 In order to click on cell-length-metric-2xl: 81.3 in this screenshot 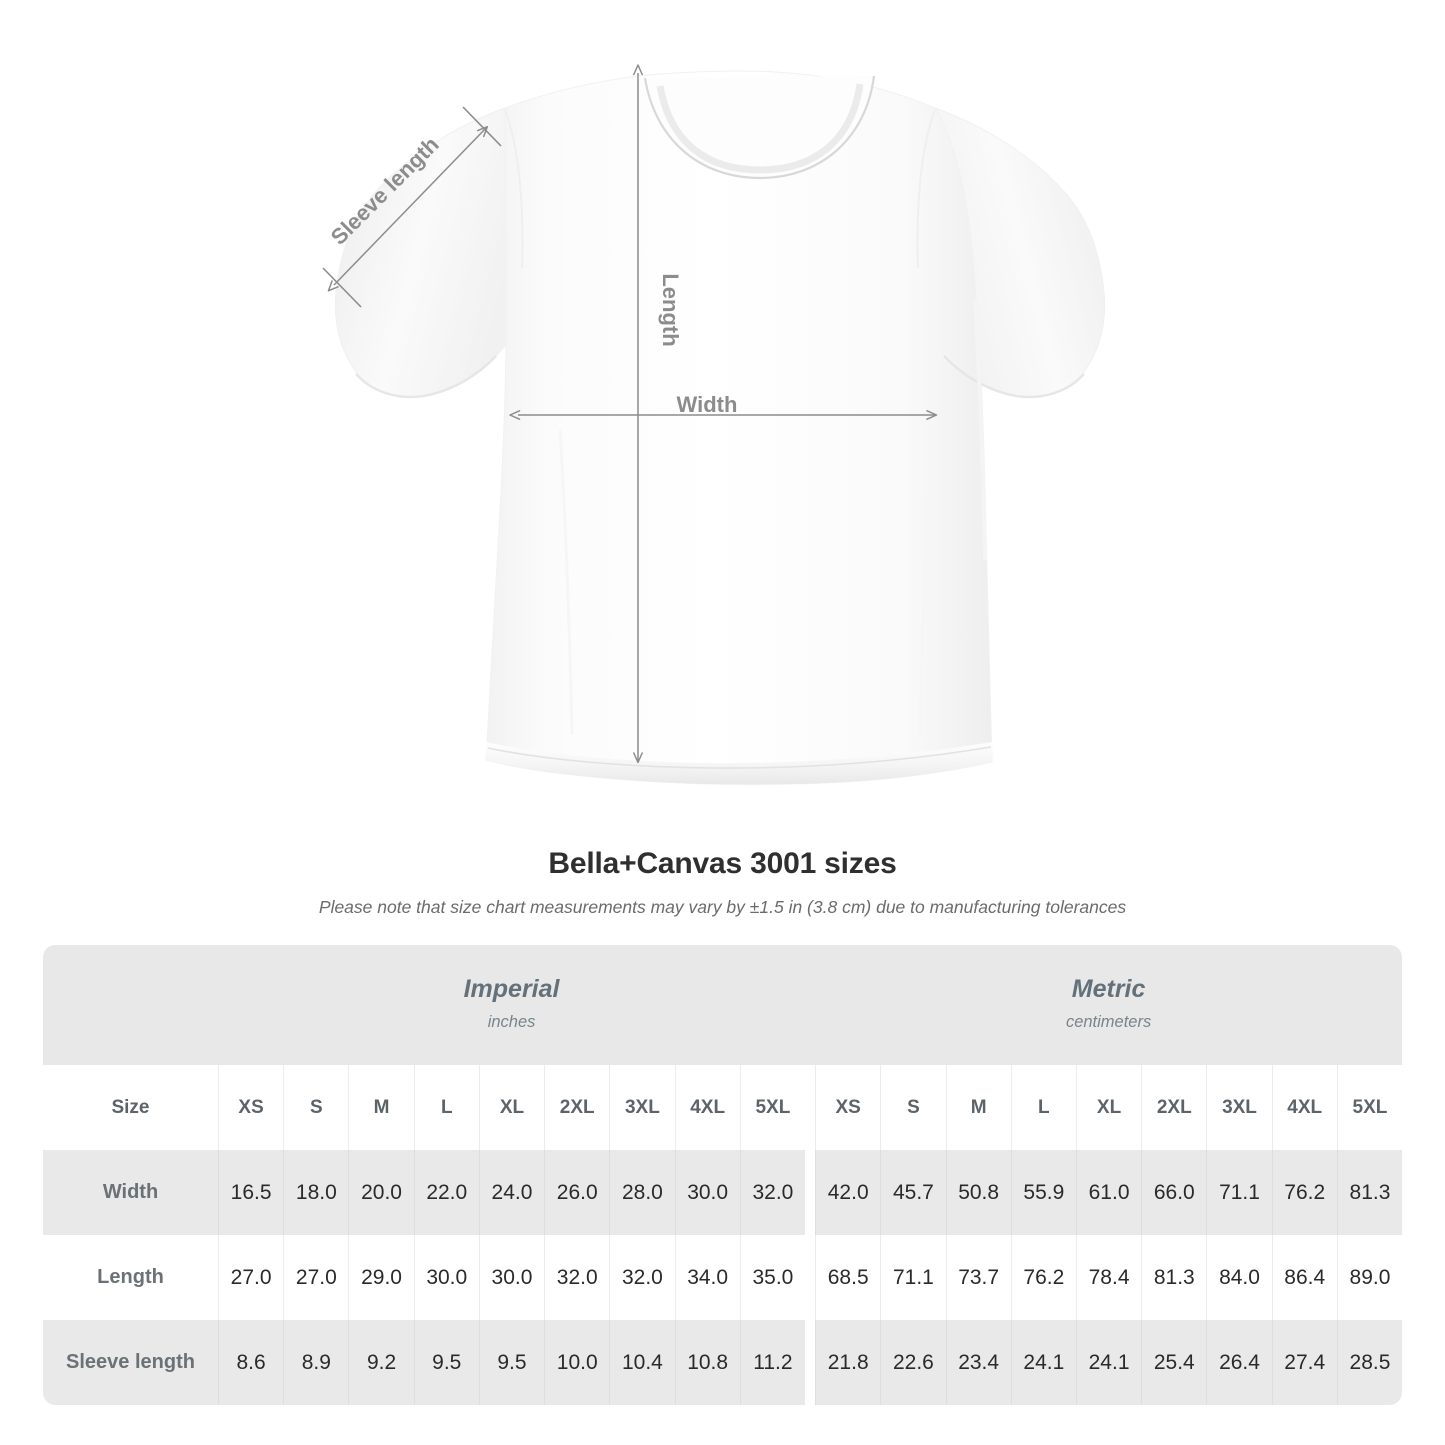, I will do `click(1174, 1277)`.